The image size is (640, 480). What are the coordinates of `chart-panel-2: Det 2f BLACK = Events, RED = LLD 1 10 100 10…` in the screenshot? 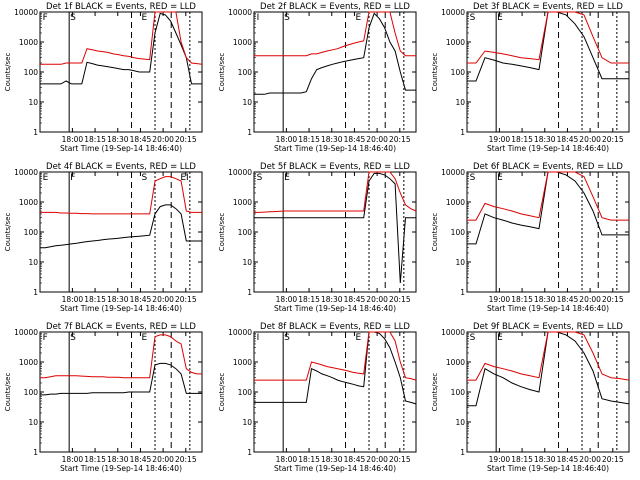 It's located at (317, 77).